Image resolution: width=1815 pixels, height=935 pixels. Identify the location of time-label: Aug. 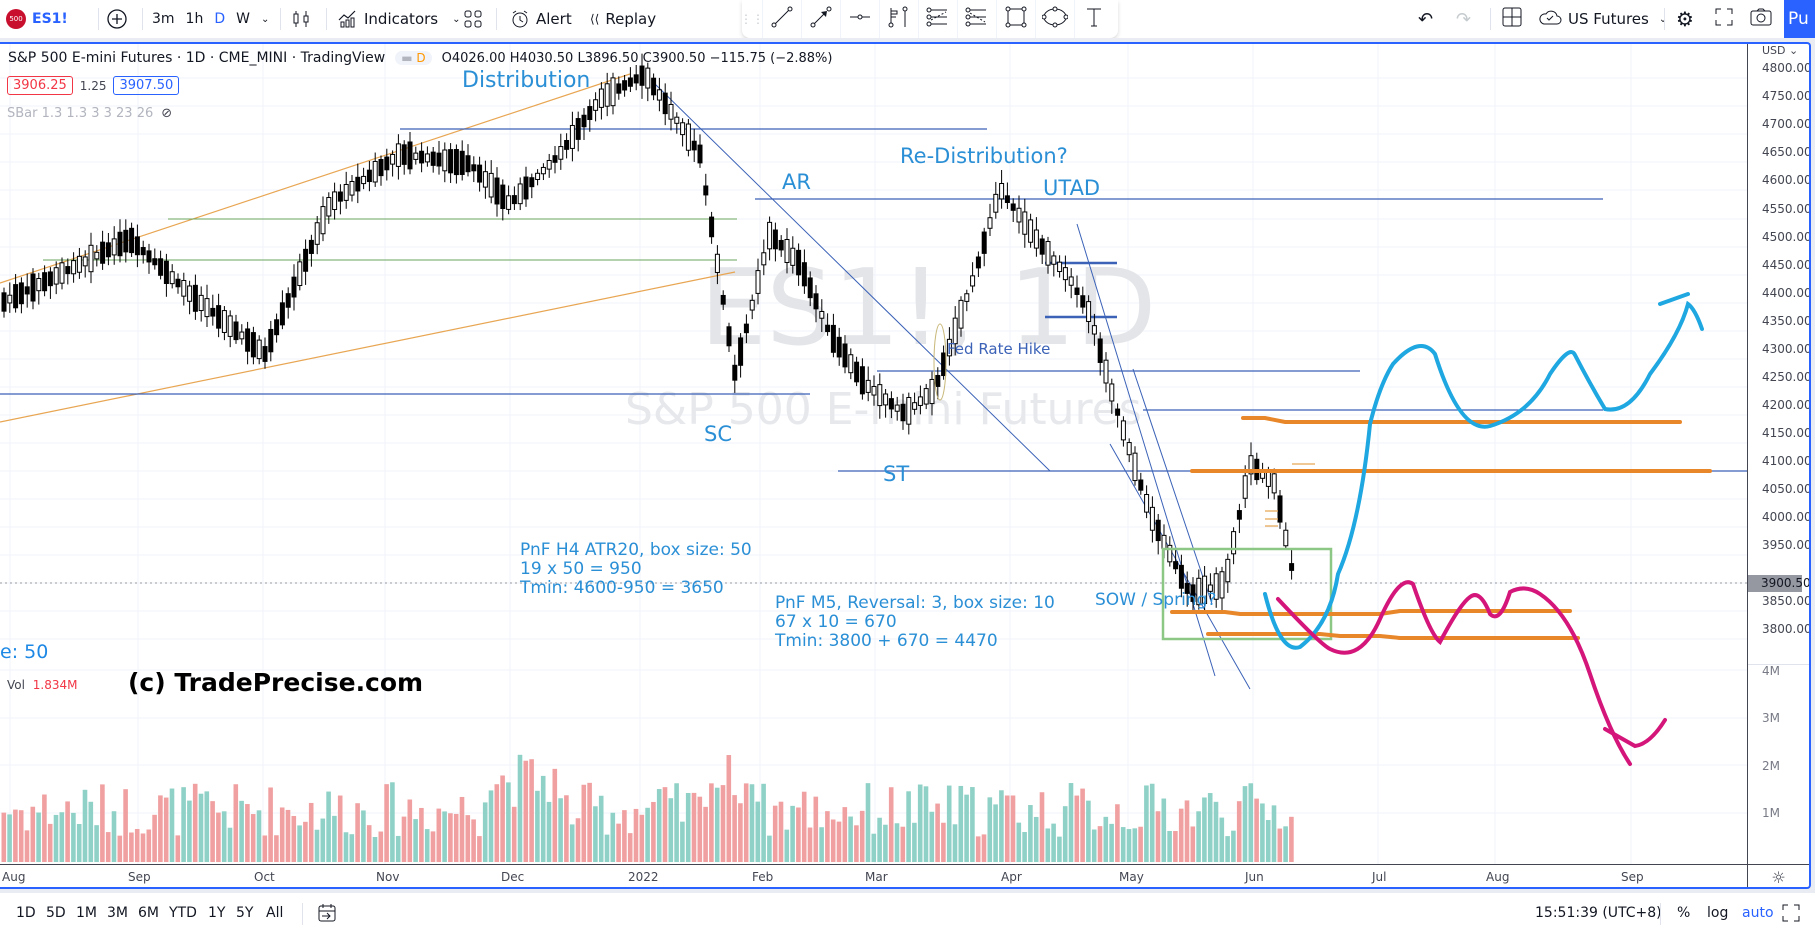
(14, 877).